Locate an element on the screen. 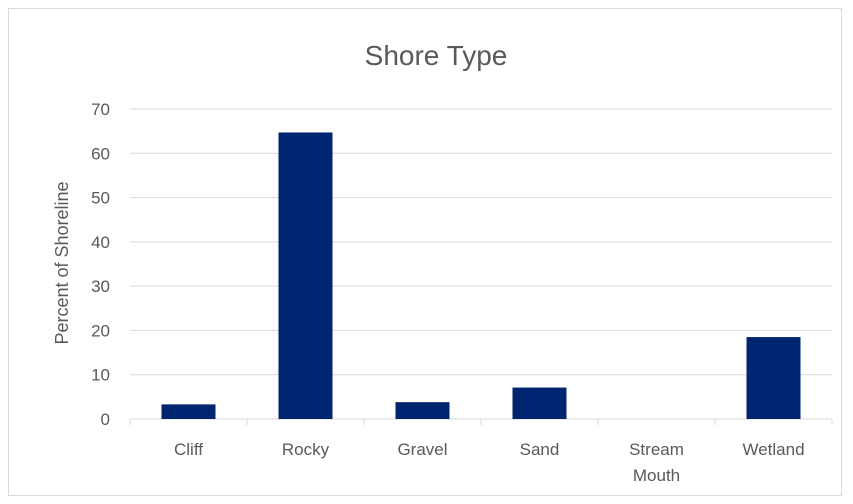 The width and height of the screenshot is (853, 504). x-tick-label: Wetland is located at coordinates (773, 449).